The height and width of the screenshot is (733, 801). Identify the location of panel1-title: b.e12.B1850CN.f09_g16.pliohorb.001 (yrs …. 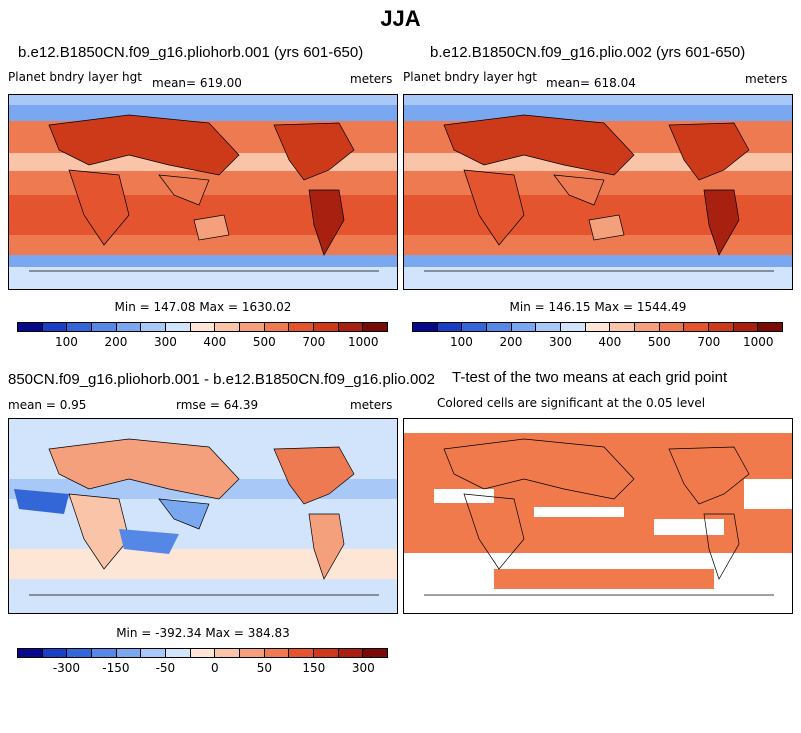
(191, 52).